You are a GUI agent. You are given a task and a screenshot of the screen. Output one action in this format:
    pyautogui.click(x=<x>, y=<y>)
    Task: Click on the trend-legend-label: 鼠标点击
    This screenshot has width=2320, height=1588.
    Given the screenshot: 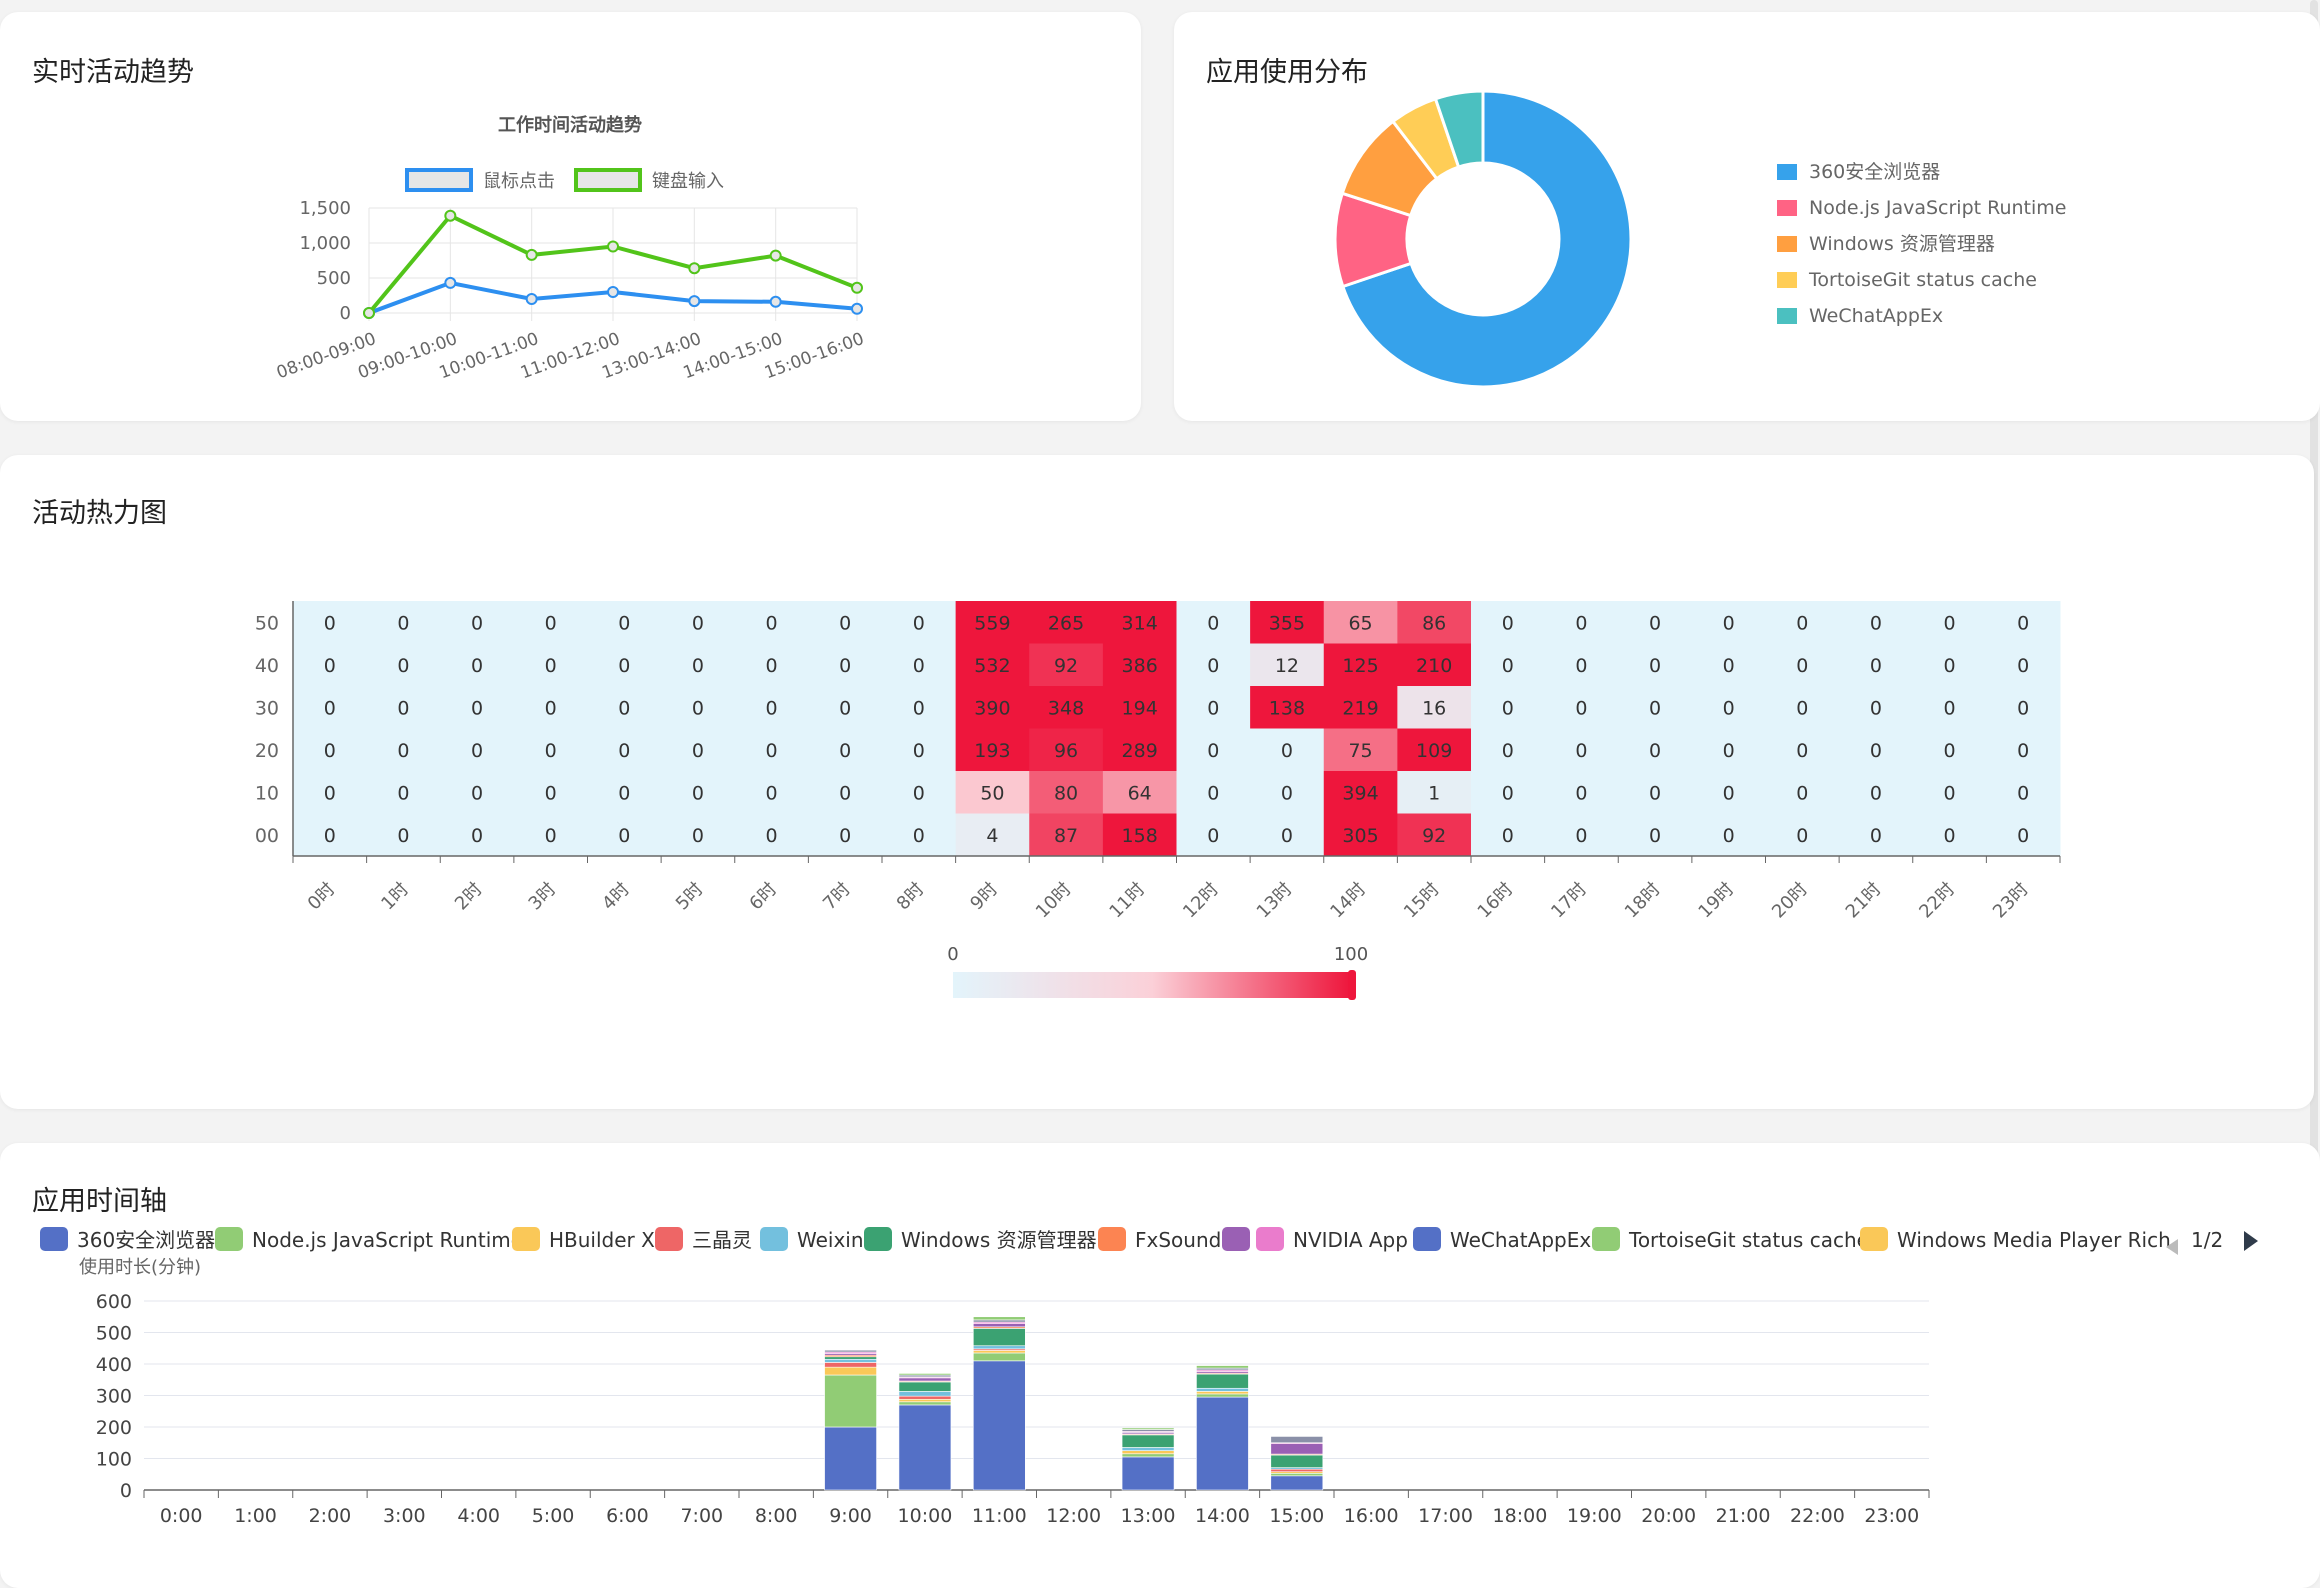 What is the action you would take?
    pyautogui.click(x=519, y=181)
    